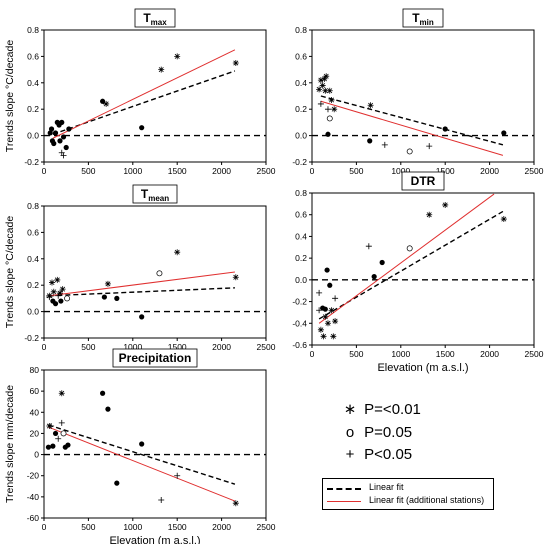 Image resolution: width=550 pixels, height=544 pixels. Describe the element at coordinates (158, 198) in the screenshot. I see `chart-title-subscript: mean` at that location.